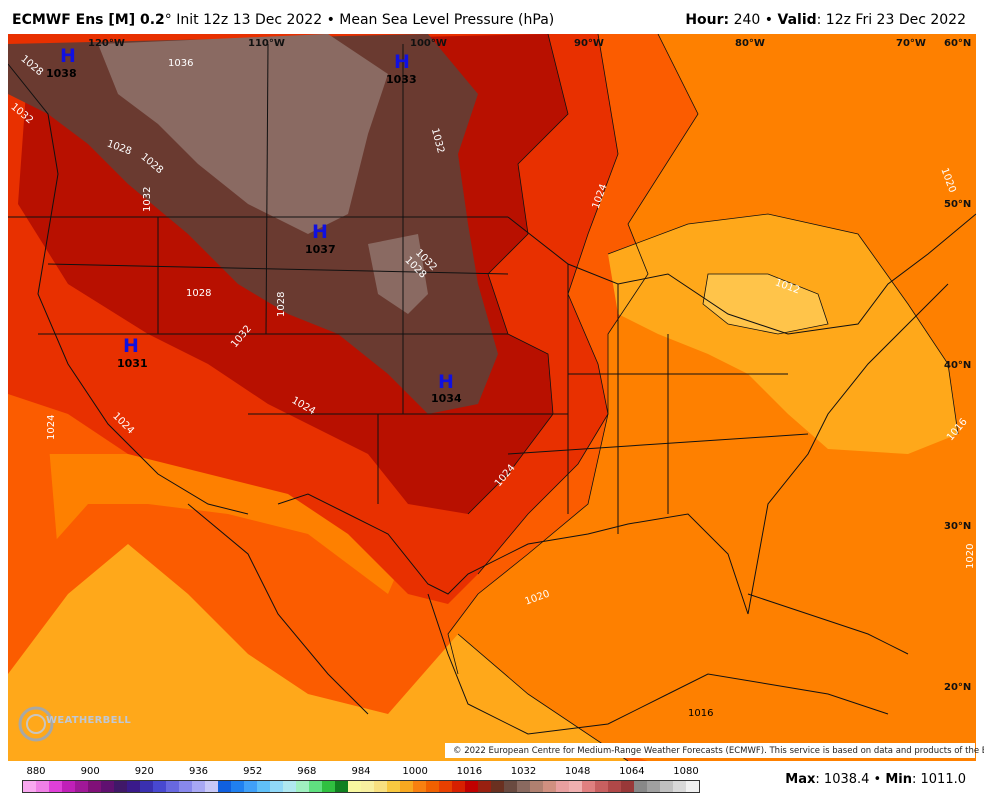 This screenshot has width=984, height=808. Describe the element at coordinates (36, 724) in the screenshot. I see `weatherbell-logo-icon` at that location.